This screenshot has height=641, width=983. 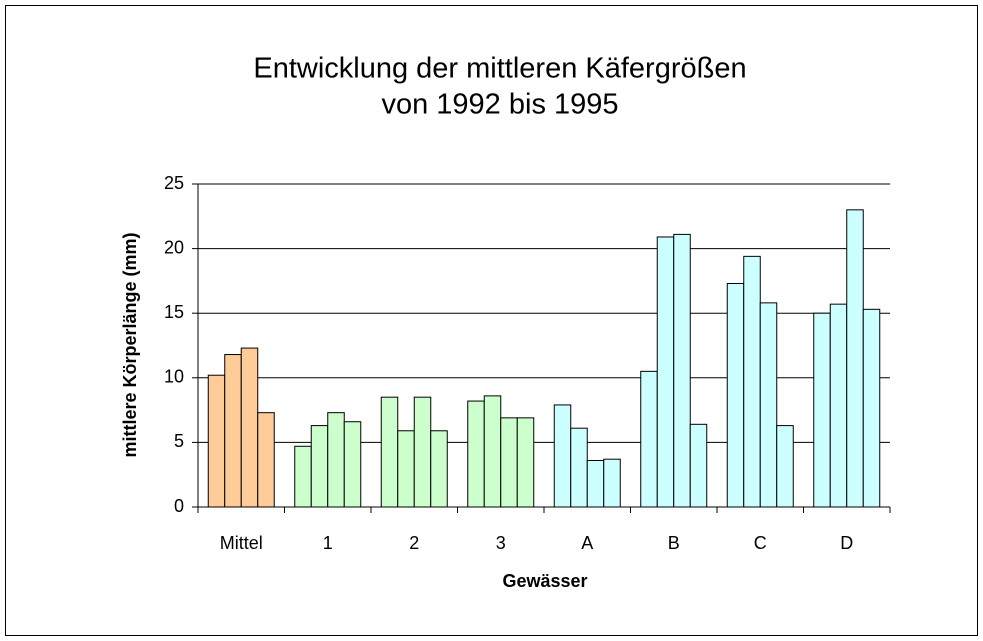 What do you see at coordinates (174, 183) in the screenshot?
I see `y-tick-label: 25` at bounding box center [174, 183].